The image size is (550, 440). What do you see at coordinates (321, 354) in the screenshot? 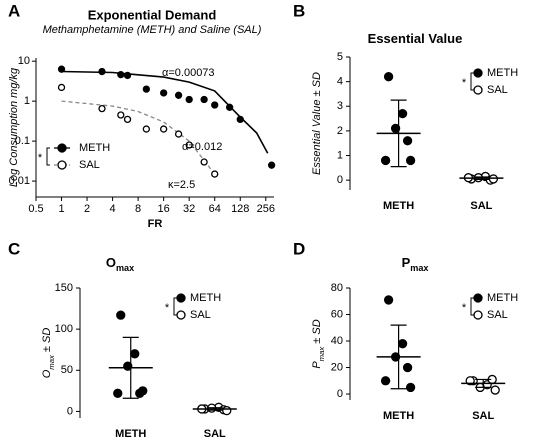
I see `y-axis-label-sub: max` at bounding box center [321, 354].